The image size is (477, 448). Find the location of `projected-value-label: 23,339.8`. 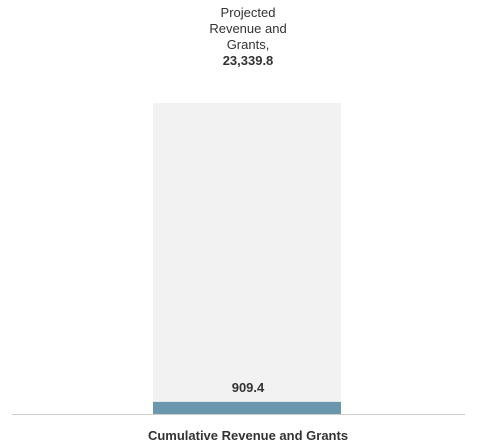

projected-value-label: 23,339.8 is located at coordinates (248, 60).